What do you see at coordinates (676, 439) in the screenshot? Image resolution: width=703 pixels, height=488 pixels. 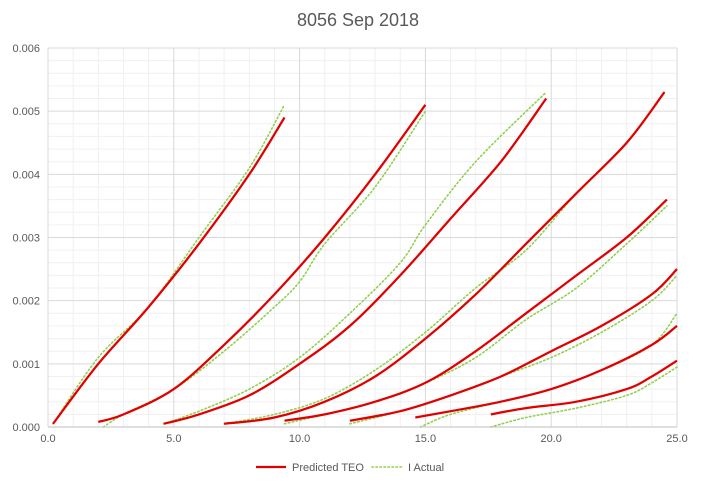 I see `x-tick-label: 25.0` at bounding box center [676, 439].